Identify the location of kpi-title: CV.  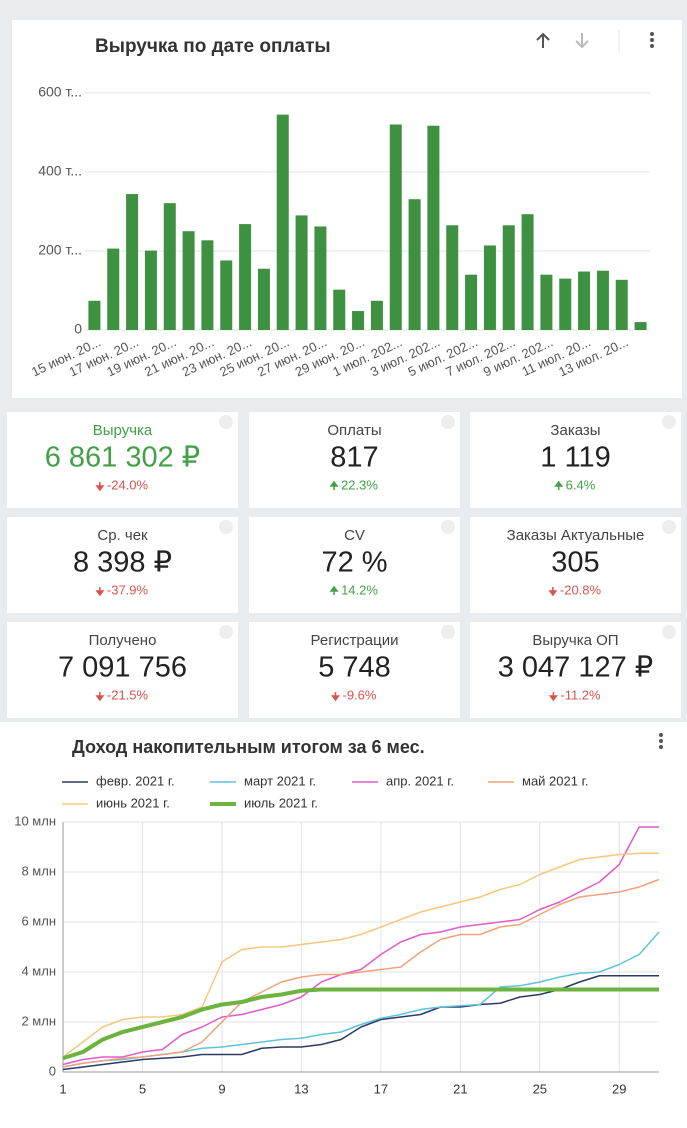
(354, 535).